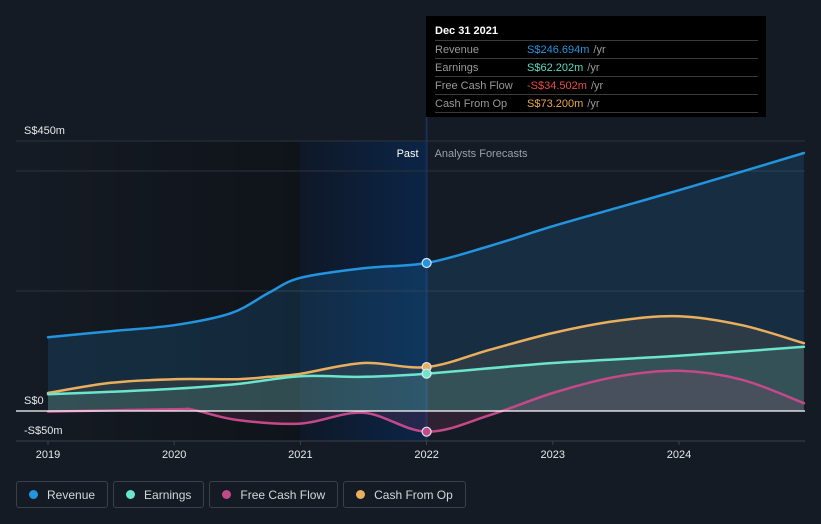  What do you see at coordinates (426, 431) in the screenshot?
I see `free-cash-flow-marker` at bounding box center [426, 431].